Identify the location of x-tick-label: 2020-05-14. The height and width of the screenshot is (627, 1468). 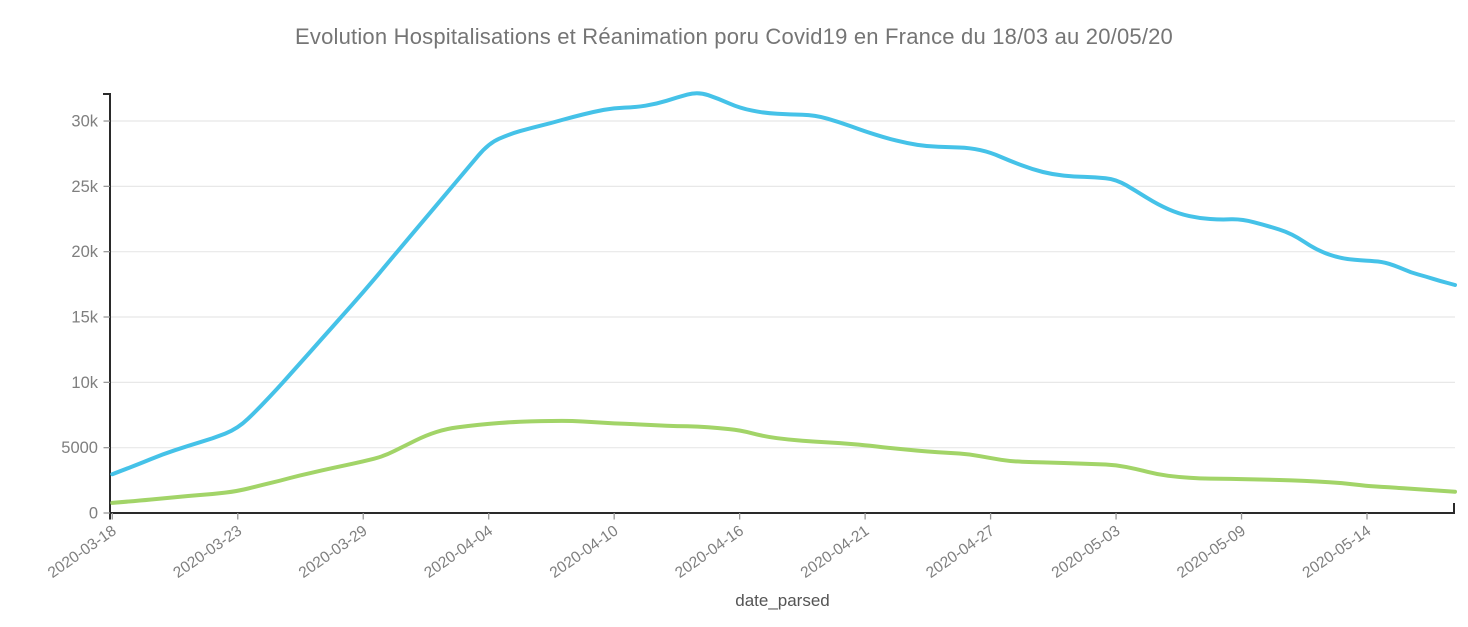
(1337, 552).